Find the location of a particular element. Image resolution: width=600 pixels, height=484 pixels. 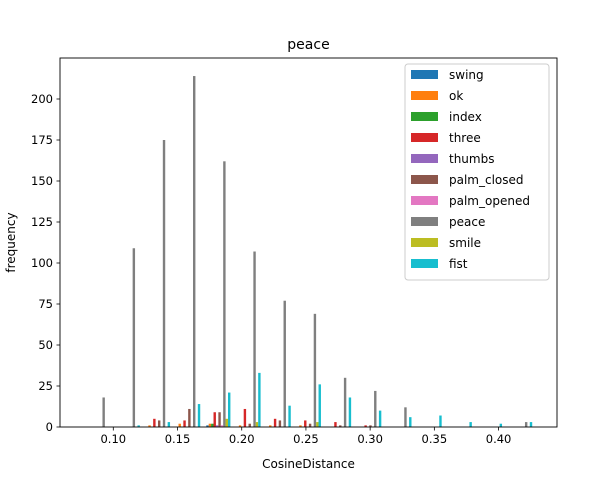

x-tick-label: 0.30 is located at coordinates (370, 439).